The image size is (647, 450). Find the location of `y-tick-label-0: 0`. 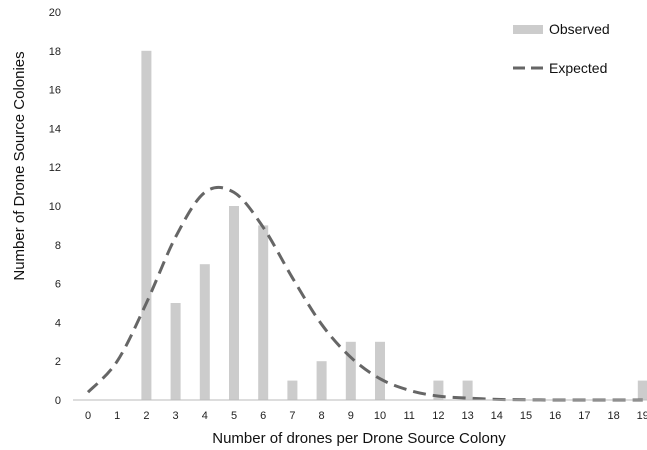

y-tick-label-0: 0 is located at coordinates (58, 401).